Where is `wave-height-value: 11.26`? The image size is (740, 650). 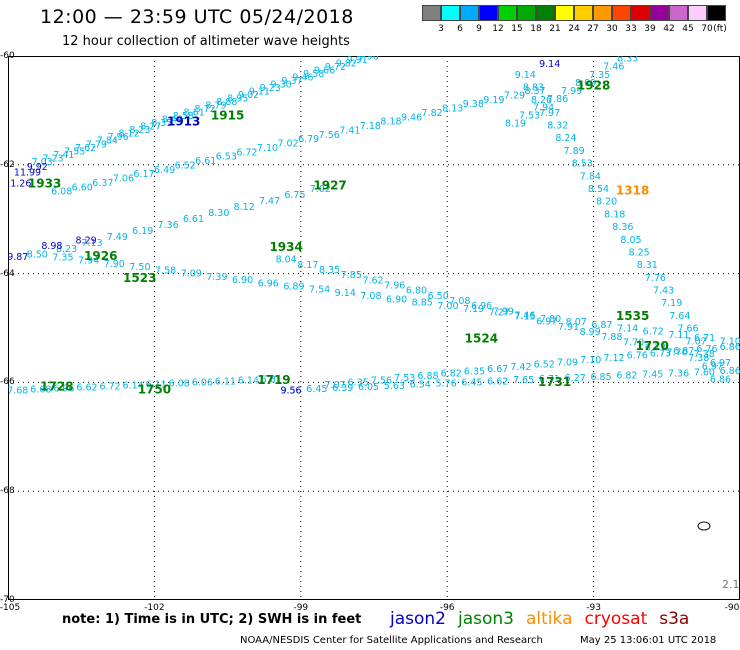
wave-height-value: 11.26 is located at coordinates (19, 184).